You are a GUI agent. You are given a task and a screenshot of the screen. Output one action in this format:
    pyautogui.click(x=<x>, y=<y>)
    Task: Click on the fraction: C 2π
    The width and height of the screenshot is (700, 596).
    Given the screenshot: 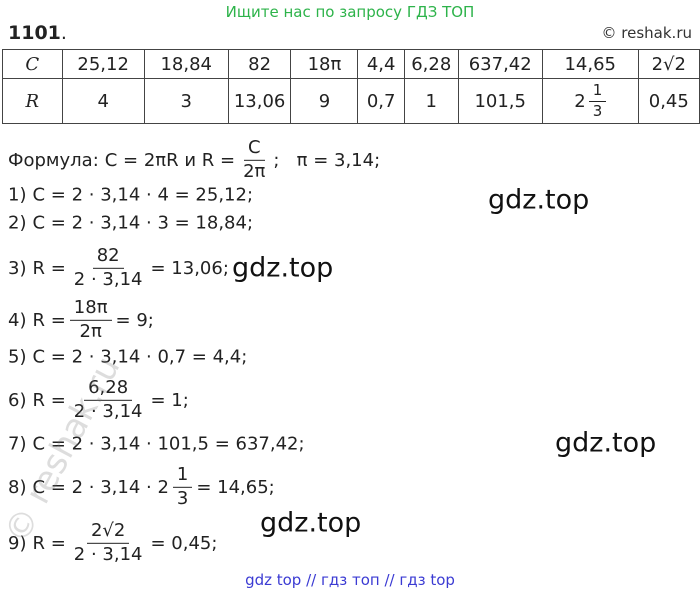 What is the action you would take?
    pyautogui.click(x=254, y=159)
    